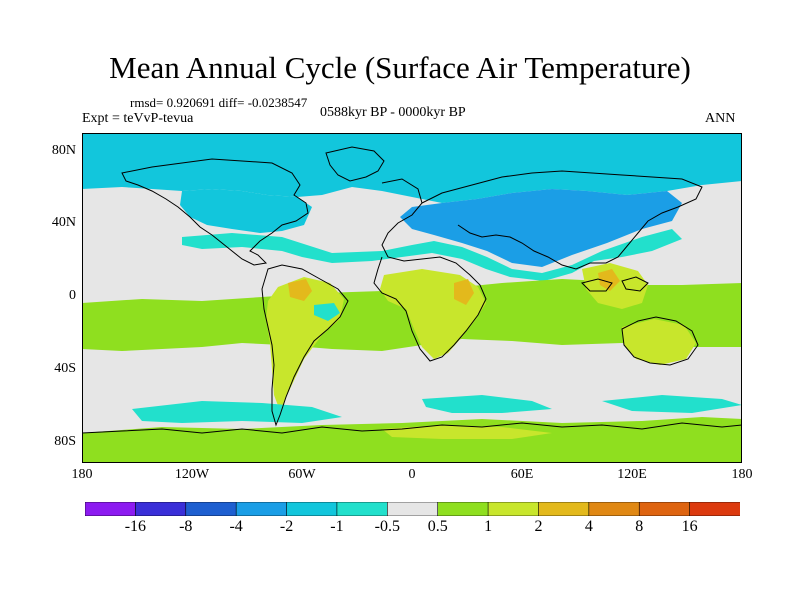 The image size is (800, 600). Describe the element at coordinates (437, 526) in the screenshot. I see `colorbar-tick-label: 0.5` at that location.